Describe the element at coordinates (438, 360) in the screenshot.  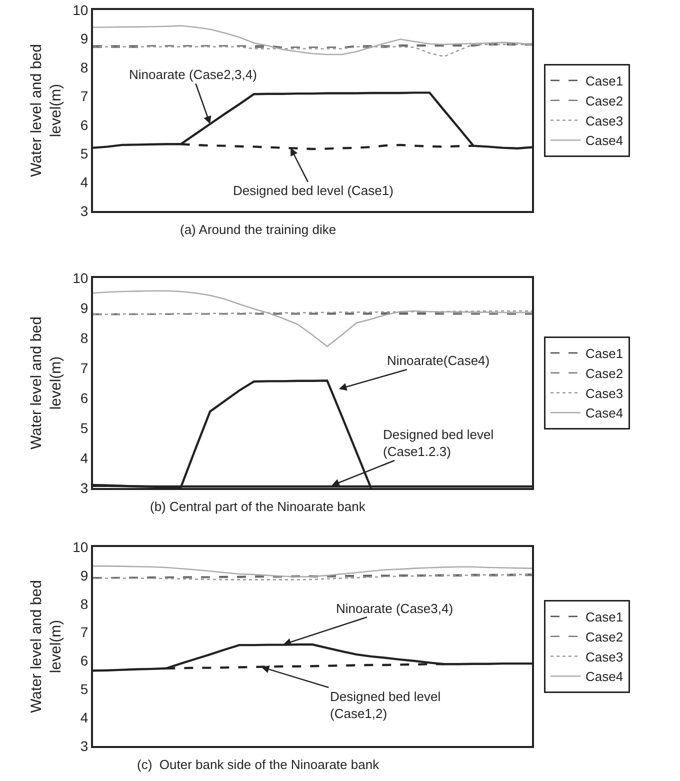
I see `annotation: Ninoarate(Case4)` at that location.